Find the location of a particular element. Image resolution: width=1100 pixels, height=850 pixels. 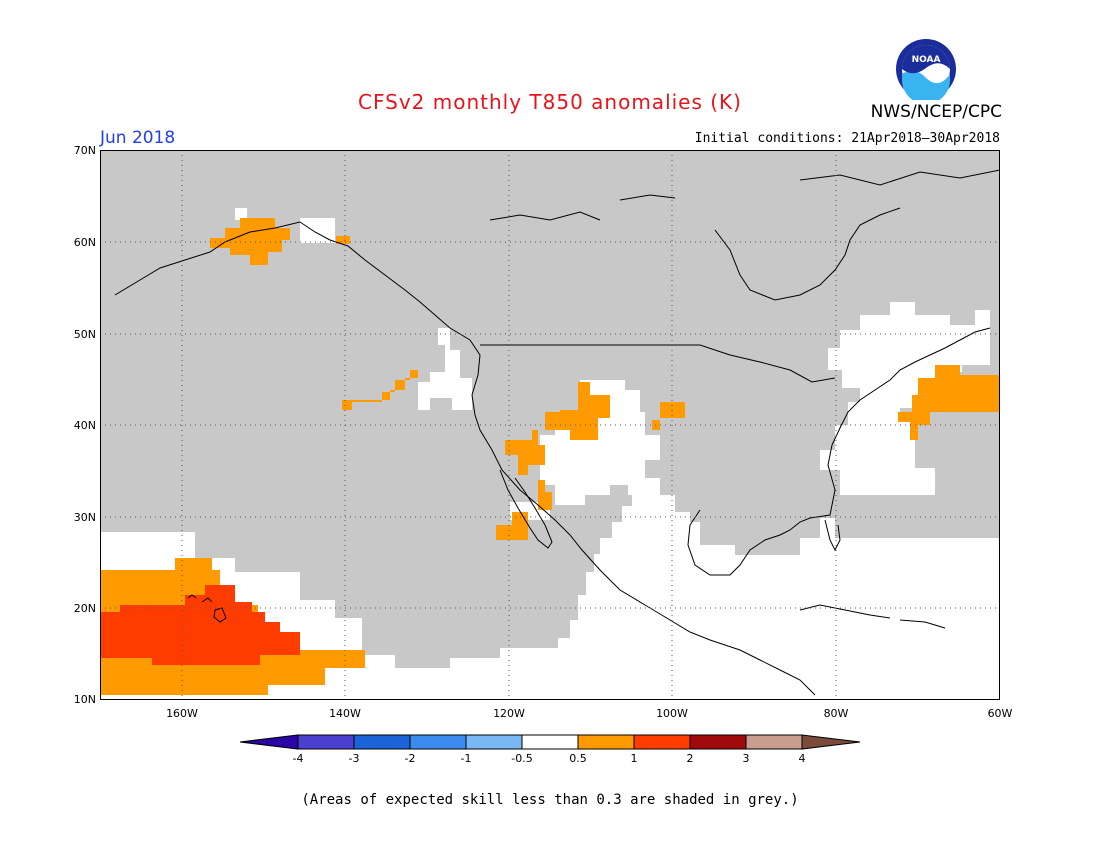

strong-warm-anomaly-region is located at coordinates (200, 625).